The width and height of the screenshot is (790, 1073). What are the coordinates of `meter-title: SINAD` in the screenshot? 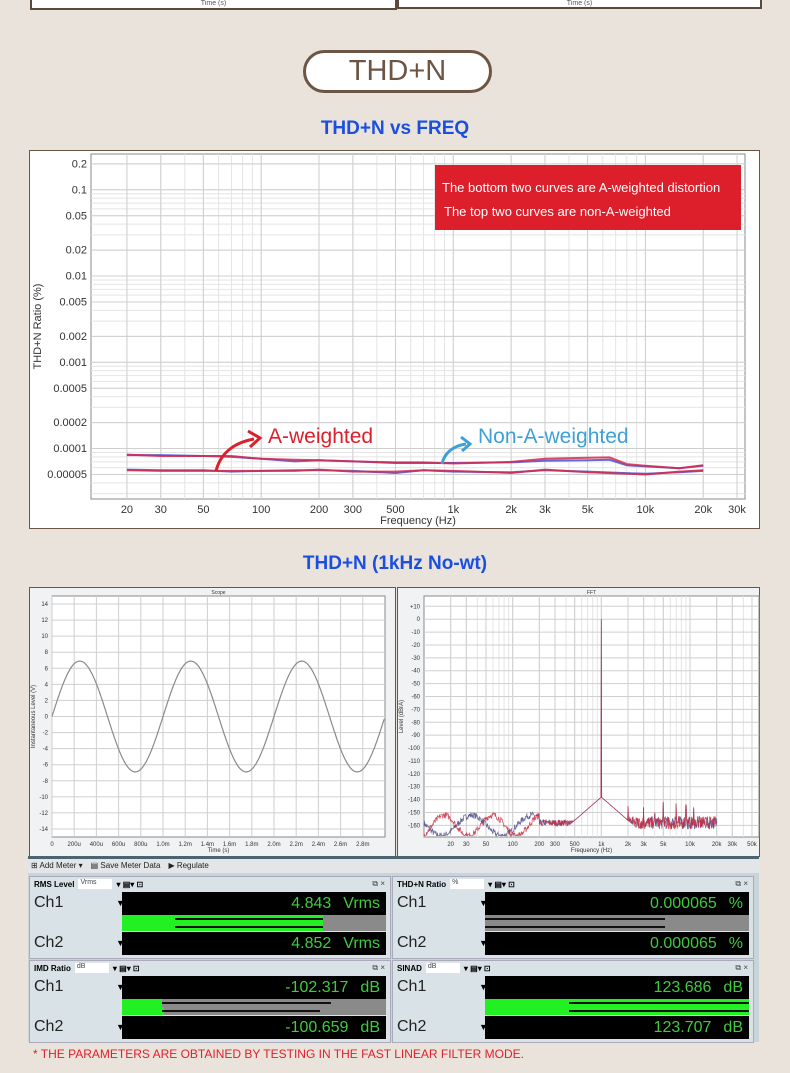 It's located at (409, 968).